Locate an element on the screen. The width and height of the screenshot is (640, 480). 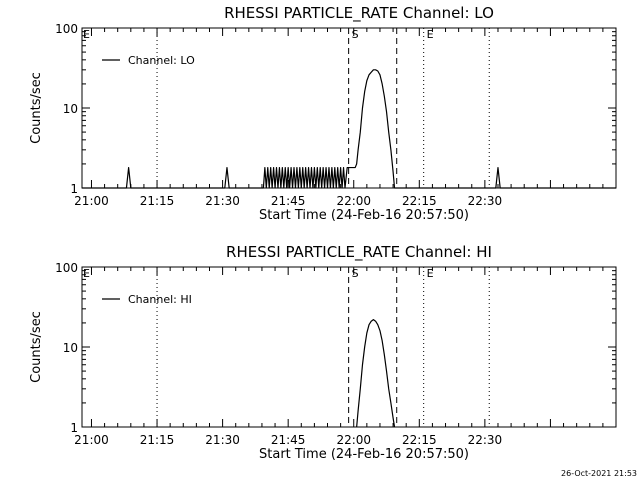
timestamp: 26-Oct-2021 21:53 is located at coordinates (599, 473).